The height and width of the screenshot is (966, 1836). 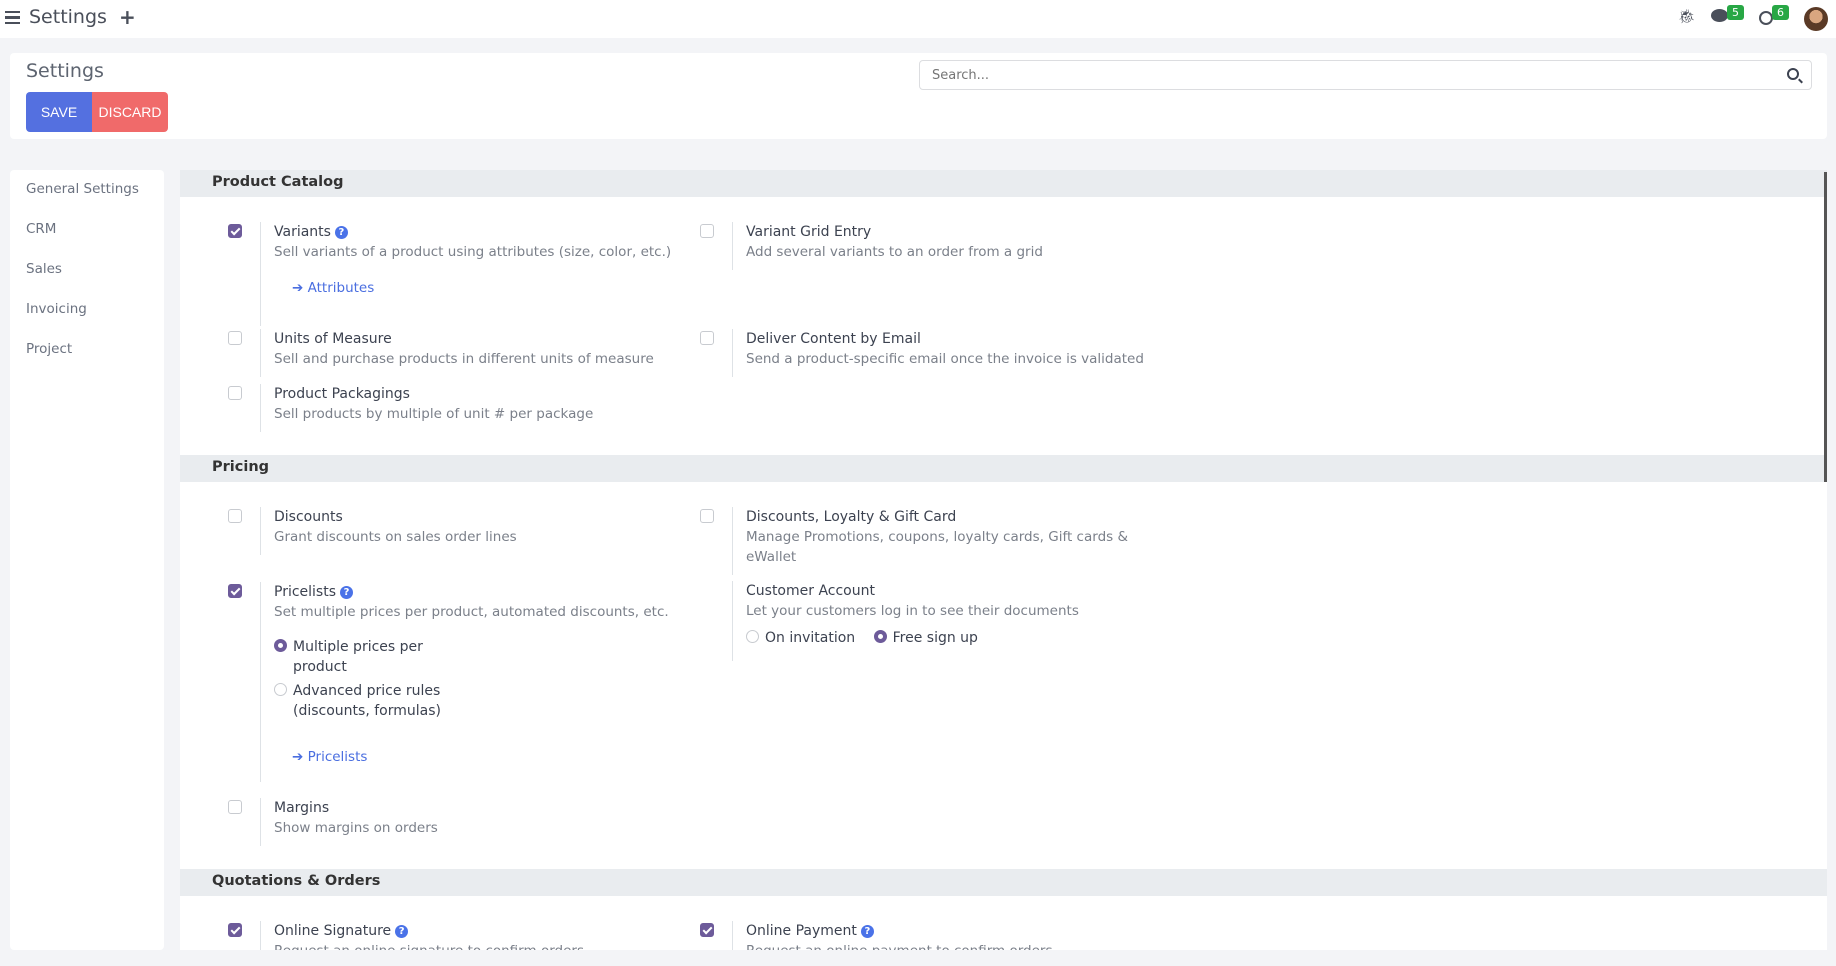 I want to click on setting-title: Pricelists, so click(x=305, y=592).